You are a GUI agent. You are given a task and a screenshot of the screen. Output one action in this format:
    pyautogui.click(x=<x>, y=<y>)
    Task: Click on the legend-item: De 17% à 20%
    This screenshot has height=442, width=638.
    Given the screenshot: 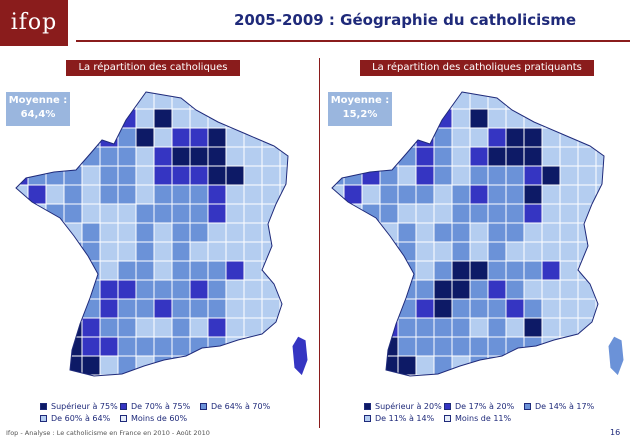 What is the action you would take?
    pyautogui.click(x=479, y=406)
    